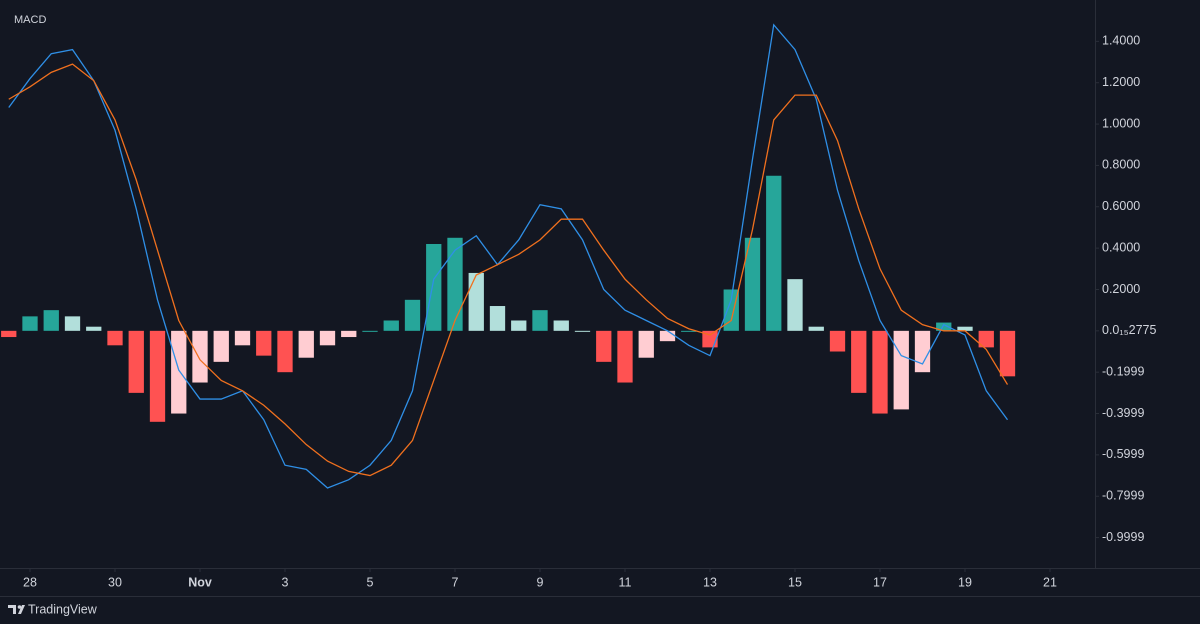 The width and height of the screenshot is (1200, 624). I want to click on x-tick-label: 7, so click(455, 582).